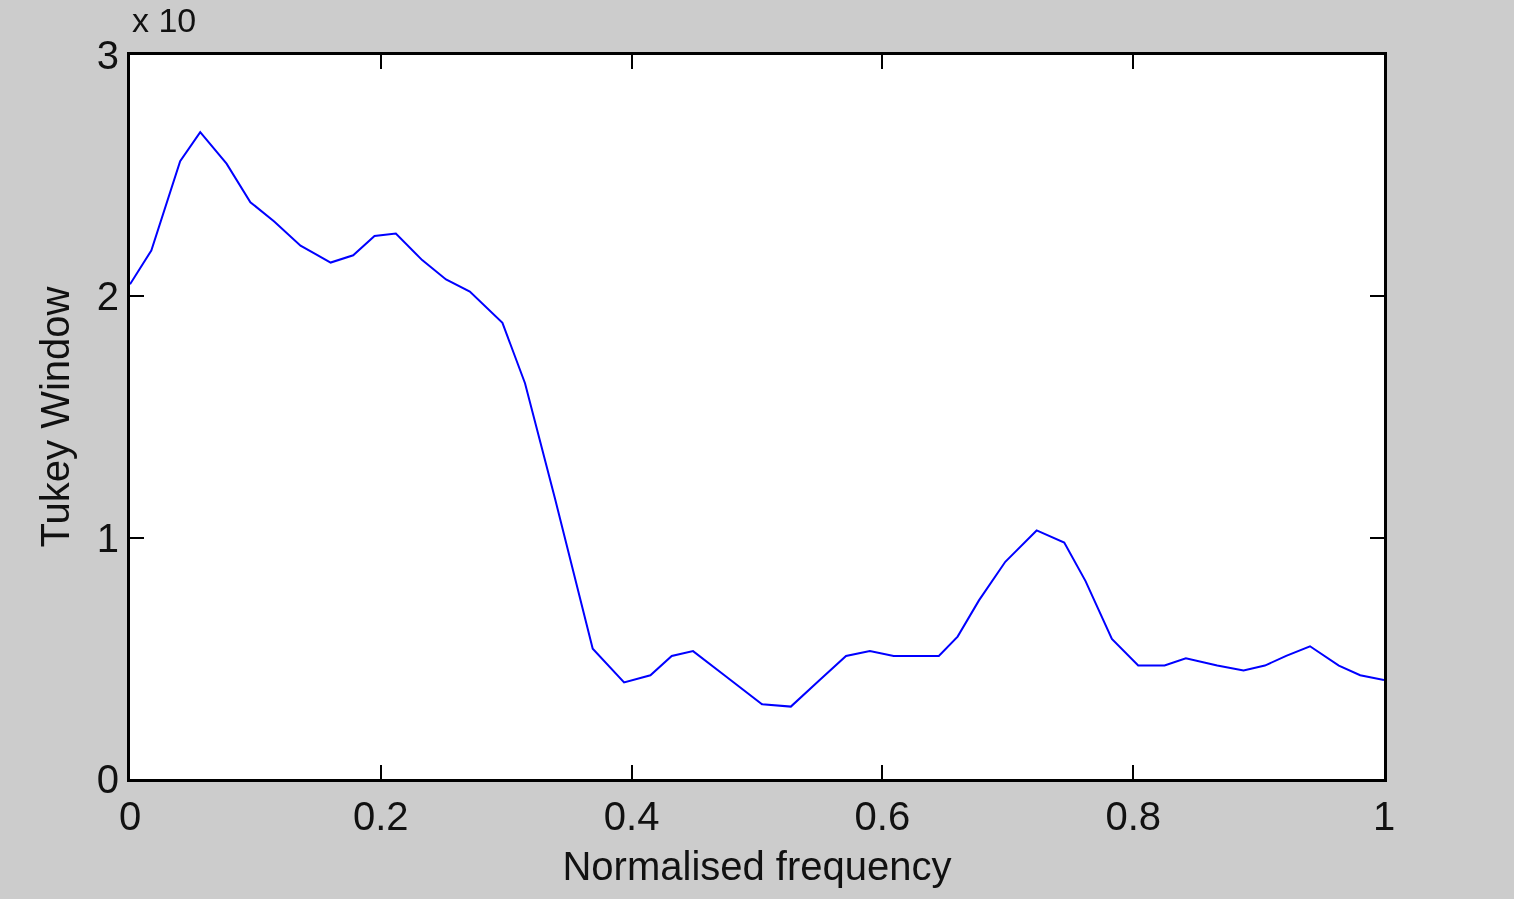 This screenshot has width=1514, height=899. What do you see at coordinates (107, 779) in the screenshot?
I see `y-tick-label: 0` at bounding box center [107, 779].